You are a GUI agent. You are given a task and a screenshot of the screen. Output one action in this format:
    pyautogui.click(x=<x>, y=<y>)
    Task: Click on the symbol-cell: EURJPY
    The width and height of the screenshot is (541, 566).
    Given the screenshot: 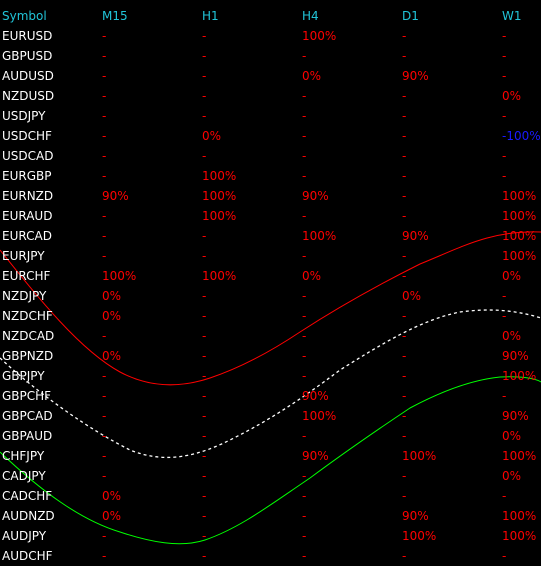 What is the action you would take?
    pyautogui.click(x=23, y=256)
    